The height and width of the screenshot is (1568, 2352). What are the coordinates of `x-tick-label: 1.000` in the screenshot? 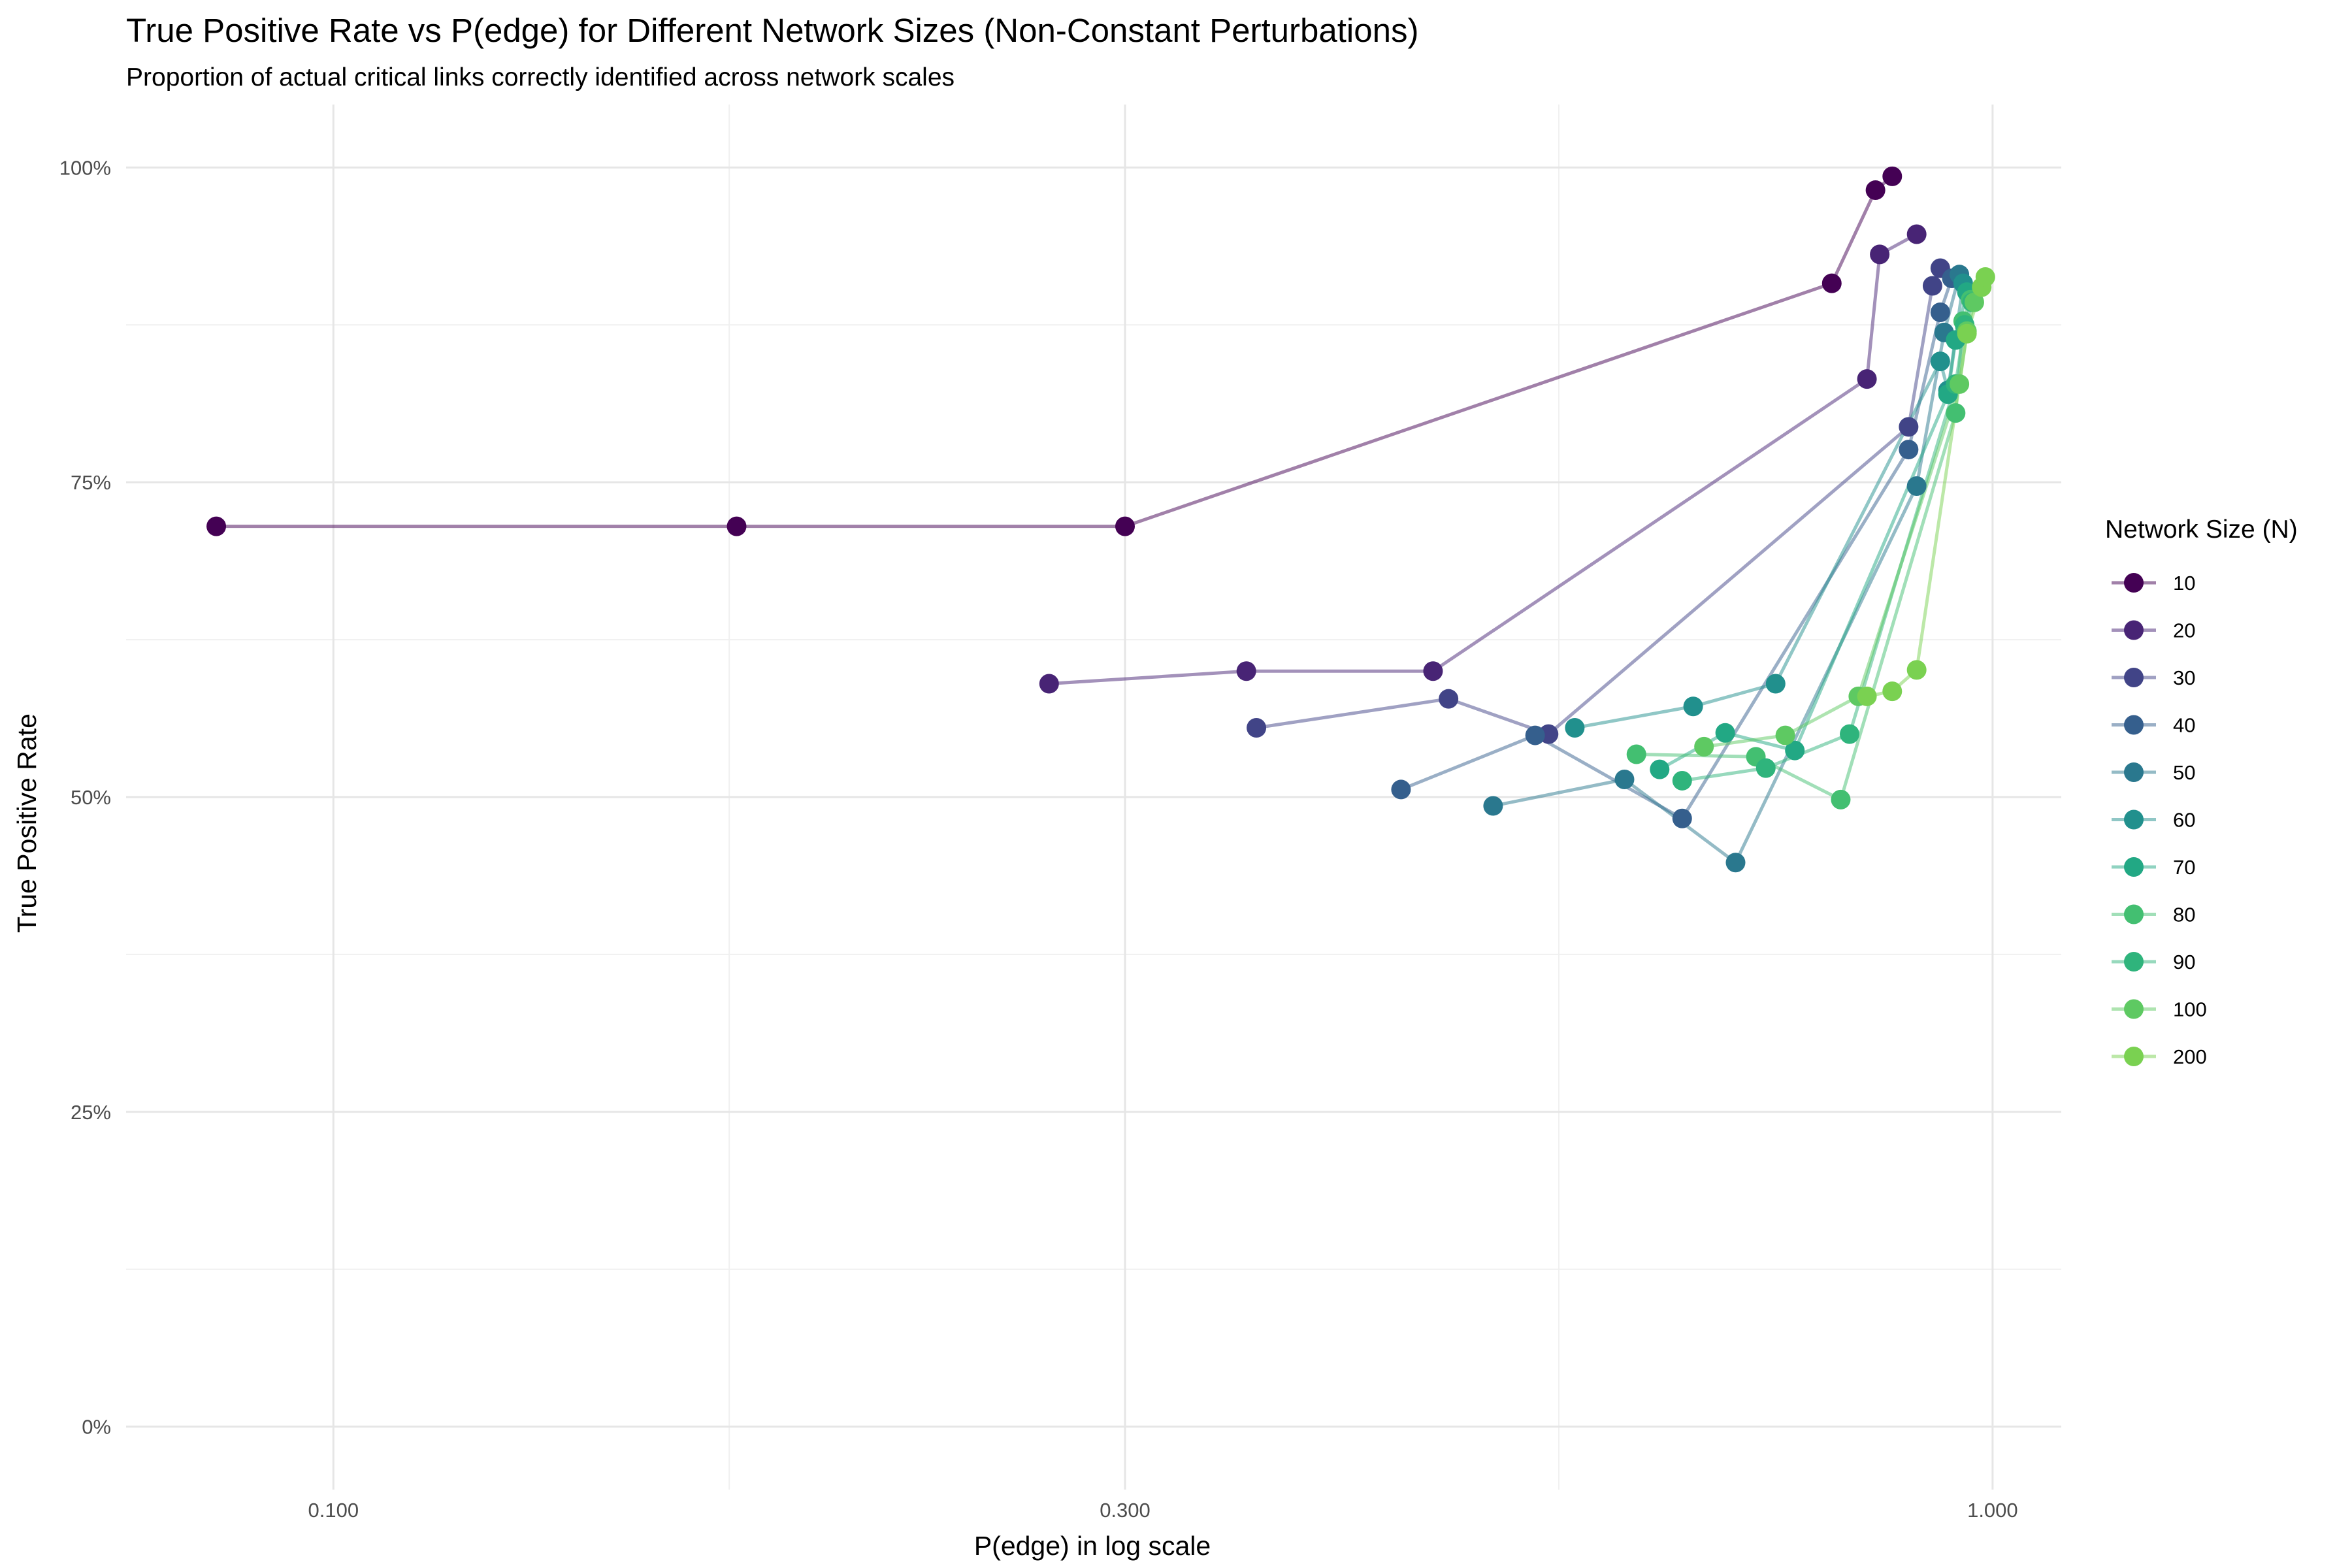 It's located at (1992, 1510).